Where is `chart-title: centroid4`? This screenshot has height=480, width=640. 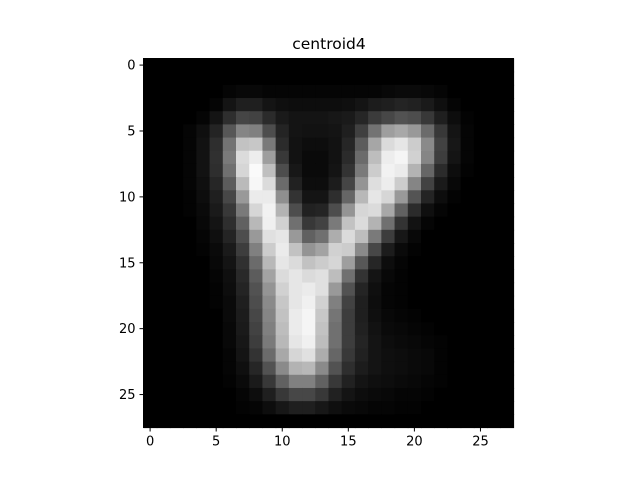 chart-title: centroid4 is located at coordinates (328, 44).